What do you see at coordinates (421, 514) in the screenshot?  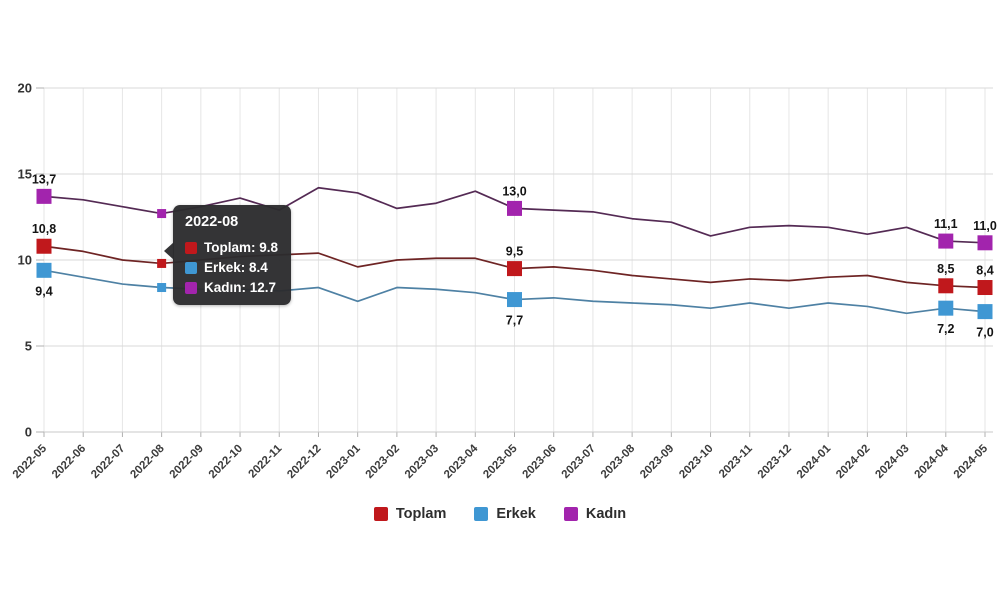 I see `legend-label: Toplam` at bounding box center [421, 514].